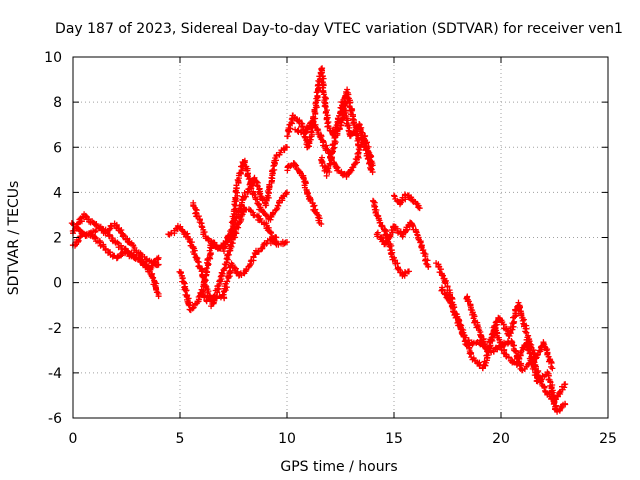 The height and width of the screenshot is (480, 640). I want to click on series-track-g, so click(238, 269).